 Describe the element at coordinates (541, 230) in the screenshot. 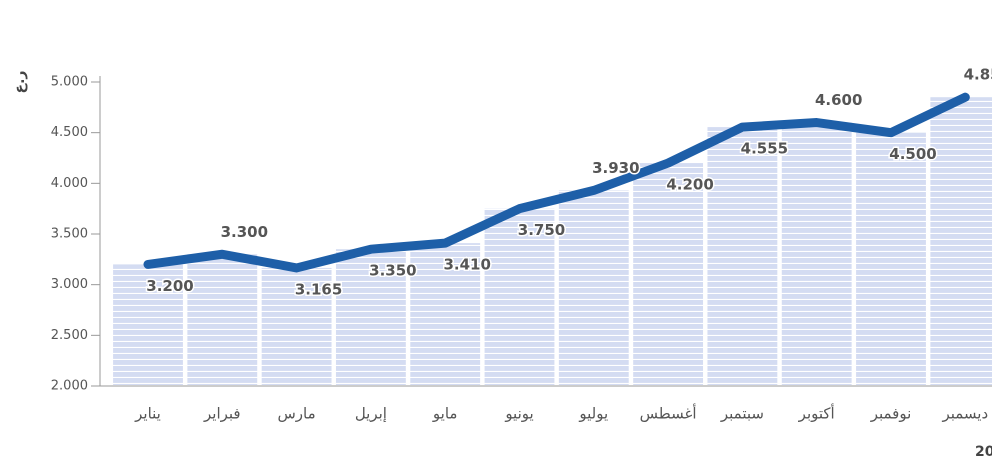

I see `value-label: 3.750` at that location.